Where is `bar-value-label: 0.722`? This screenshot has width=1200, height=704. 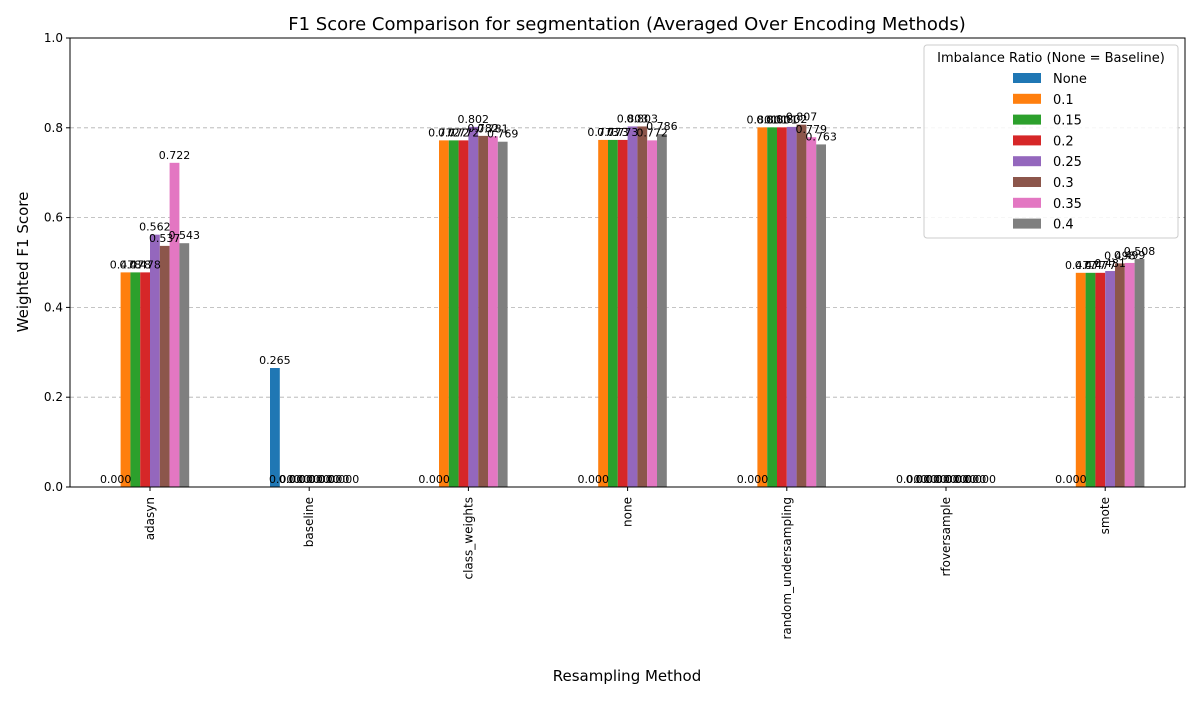 bar-value-label: 0.722 is located at coordinates (175, 155).